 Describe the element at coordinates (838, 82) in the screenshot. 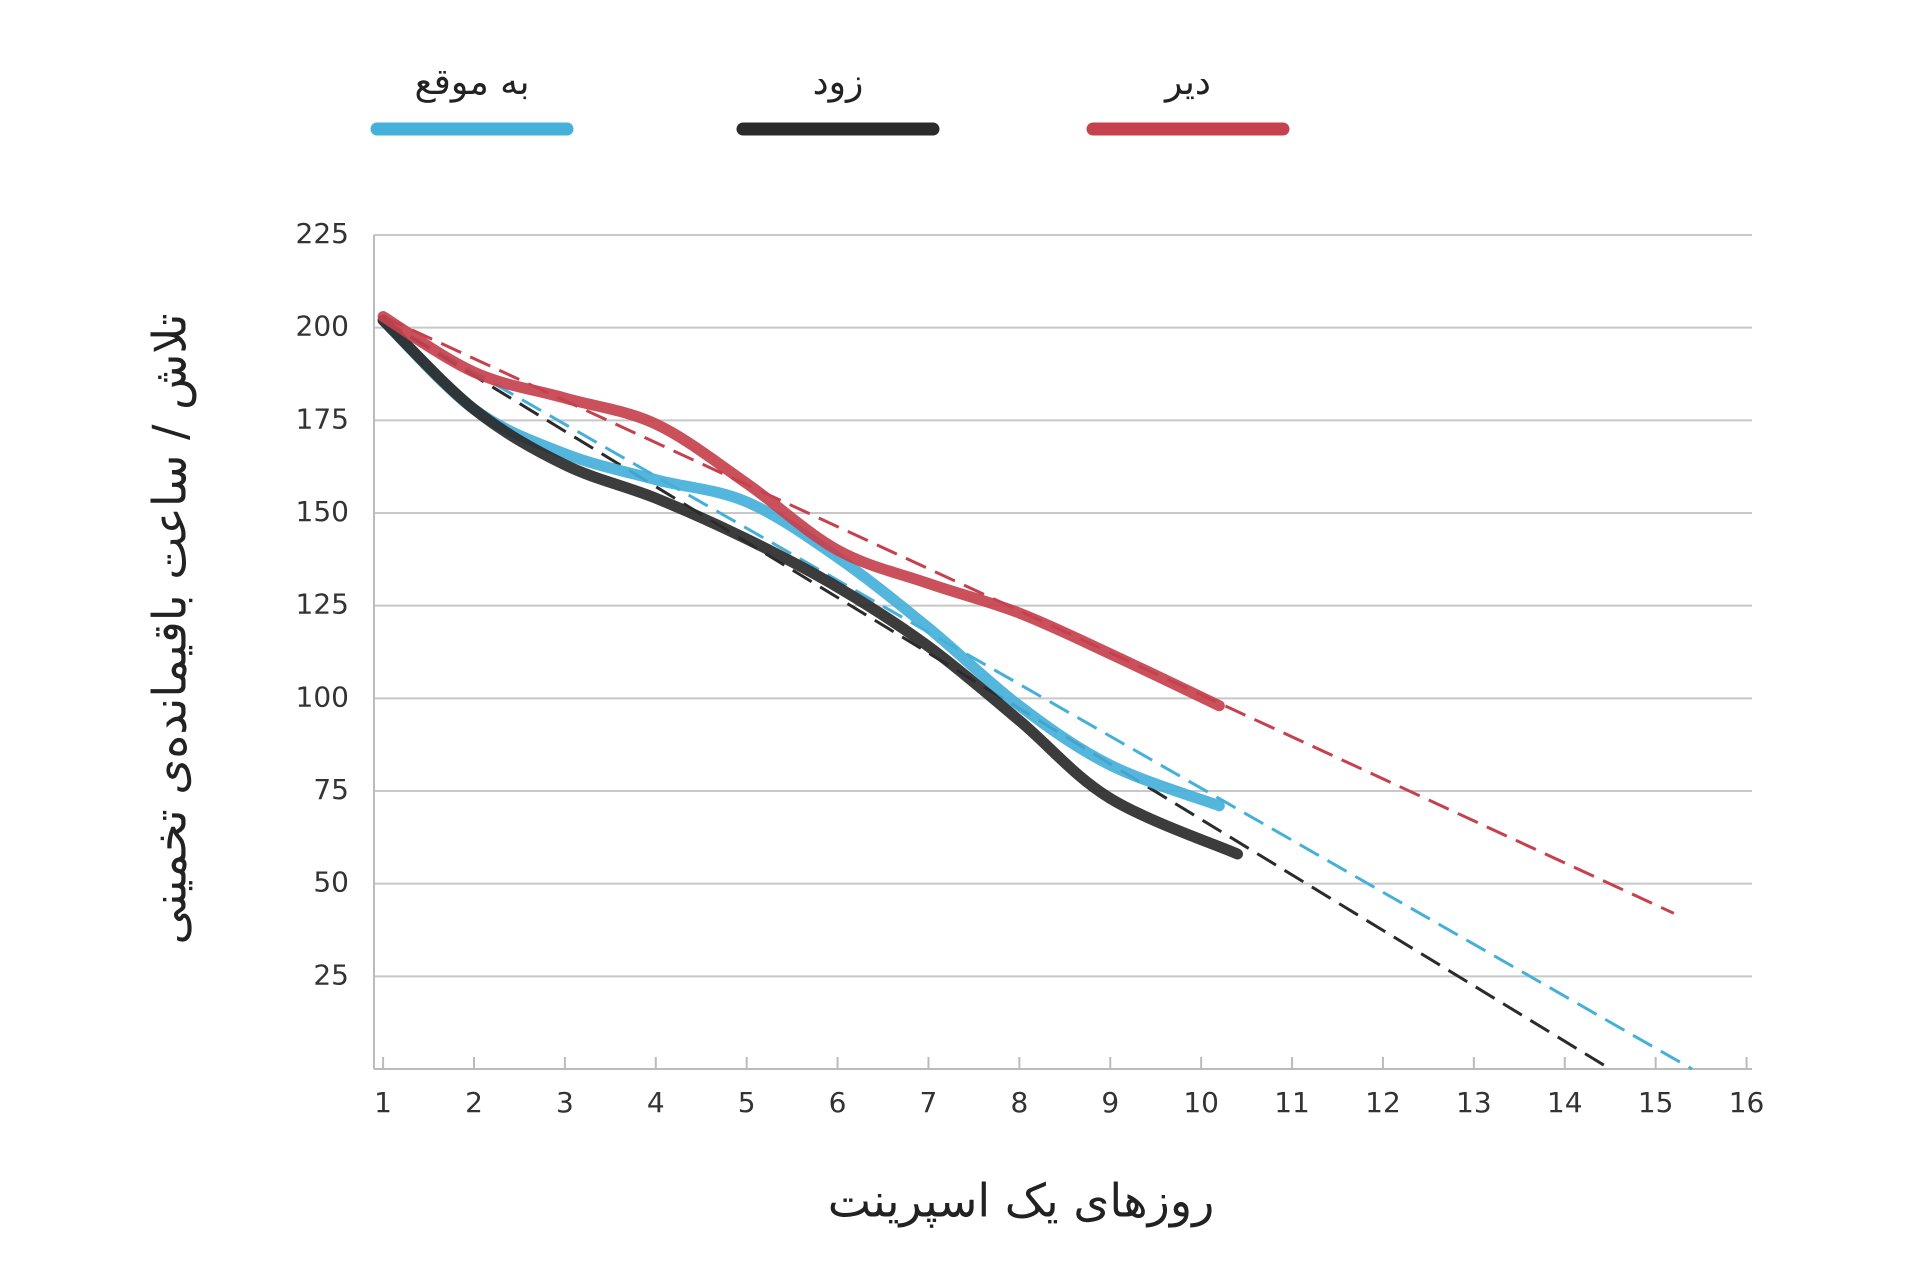

I see `legend-label: زود` at that location.